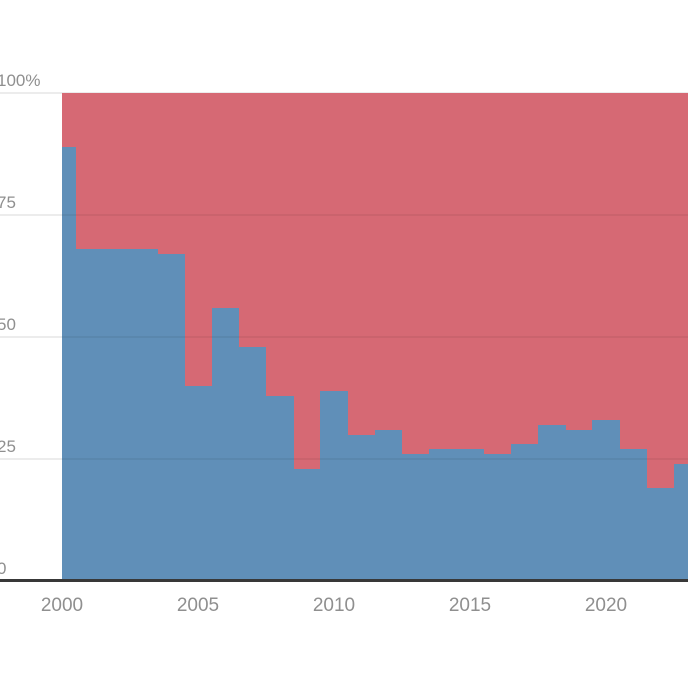 The height and width of the screenshot is (688, 688). What do you see at coordinates (681, 522) in the screenshot?
I see `area-segment-2023` at bounding box center [681, 522].